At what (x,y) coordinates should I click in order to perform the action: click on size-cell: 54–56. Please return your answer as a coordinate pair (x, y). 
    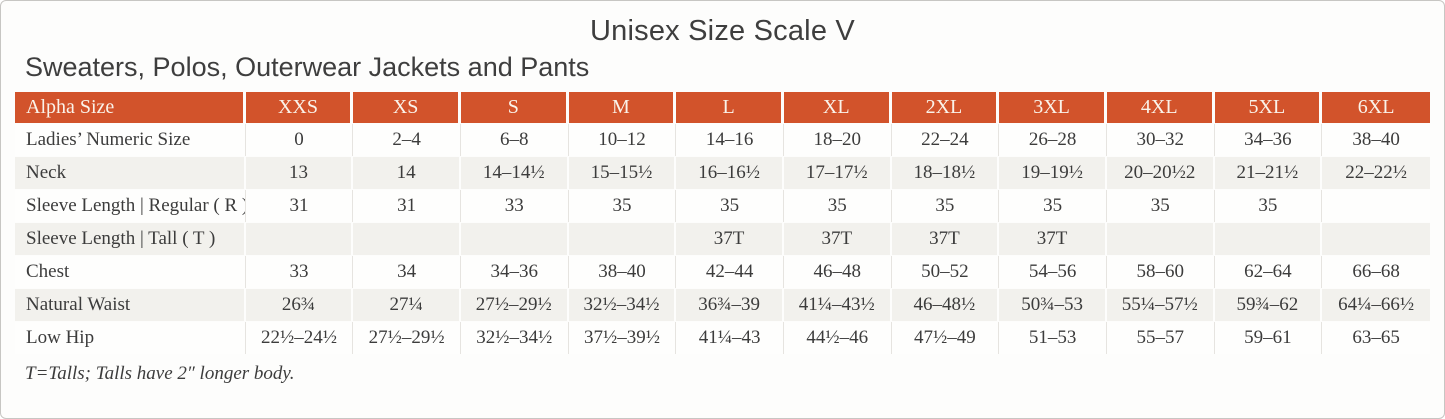
    Looking at the image, I should click on (1053, 272).